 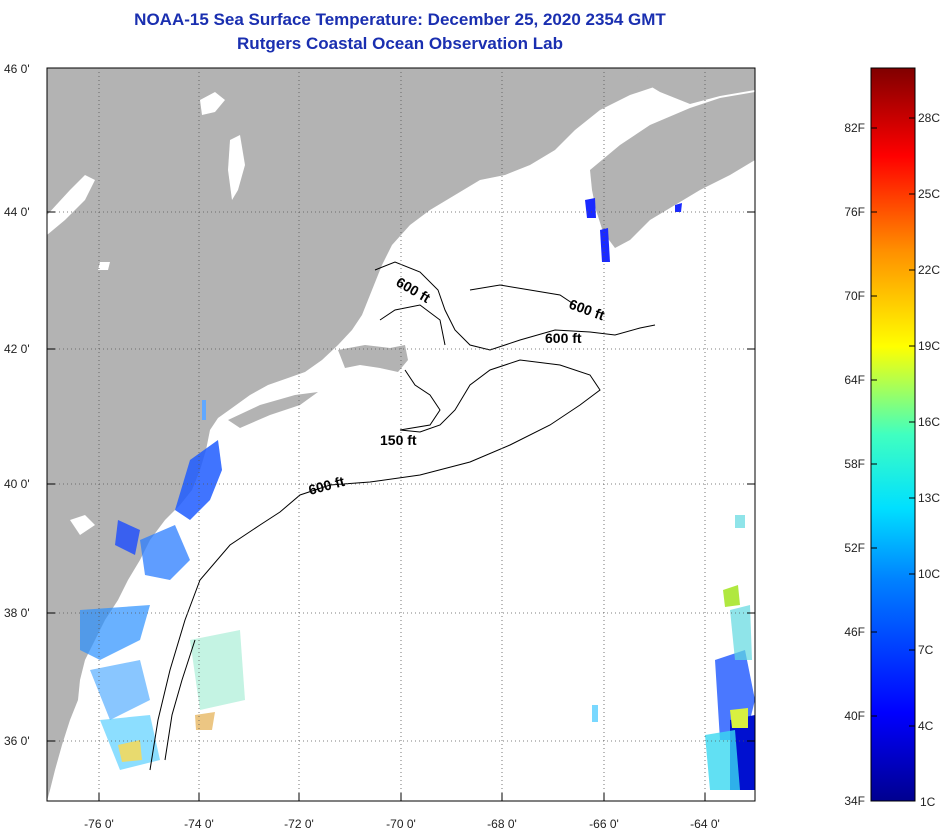 I want to click on colorbar-label-f: 34F, so click(x=854, y=801).